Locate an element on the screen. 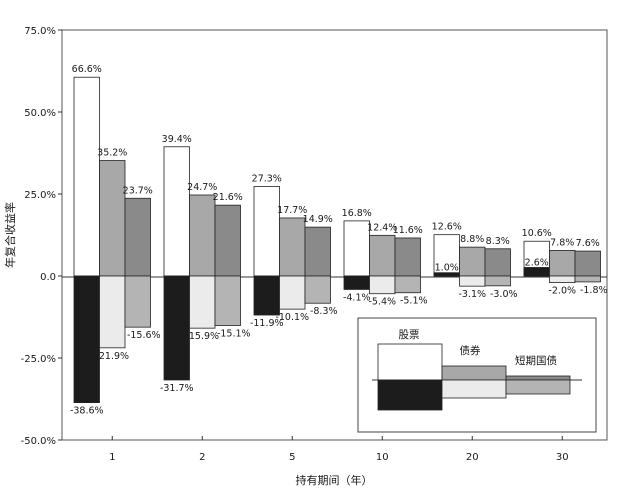 The image size is (640, 497). bar-min-label: -3.0% is located at coordinates (504, 294).